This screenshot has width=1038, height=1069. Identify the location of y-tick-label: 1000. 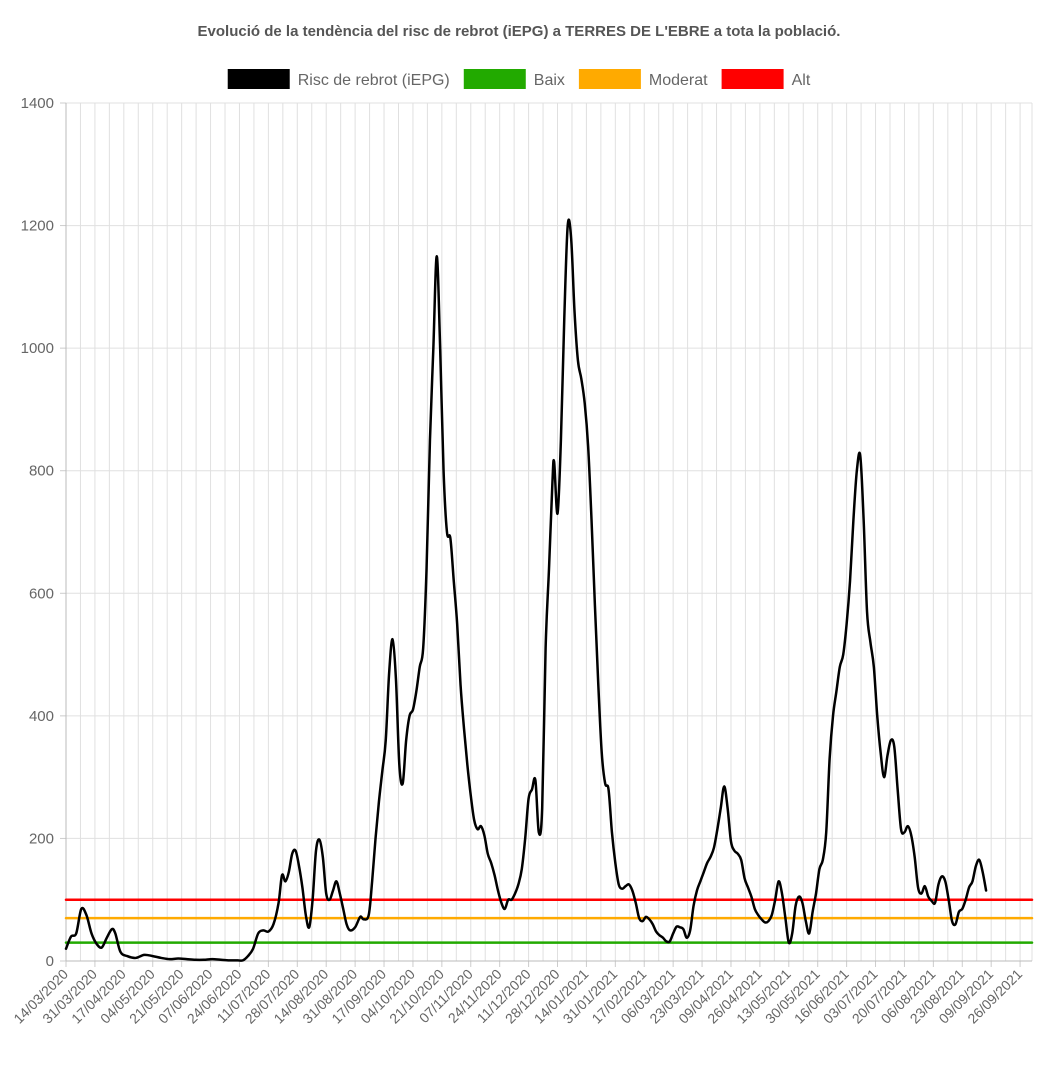
(37, 348).